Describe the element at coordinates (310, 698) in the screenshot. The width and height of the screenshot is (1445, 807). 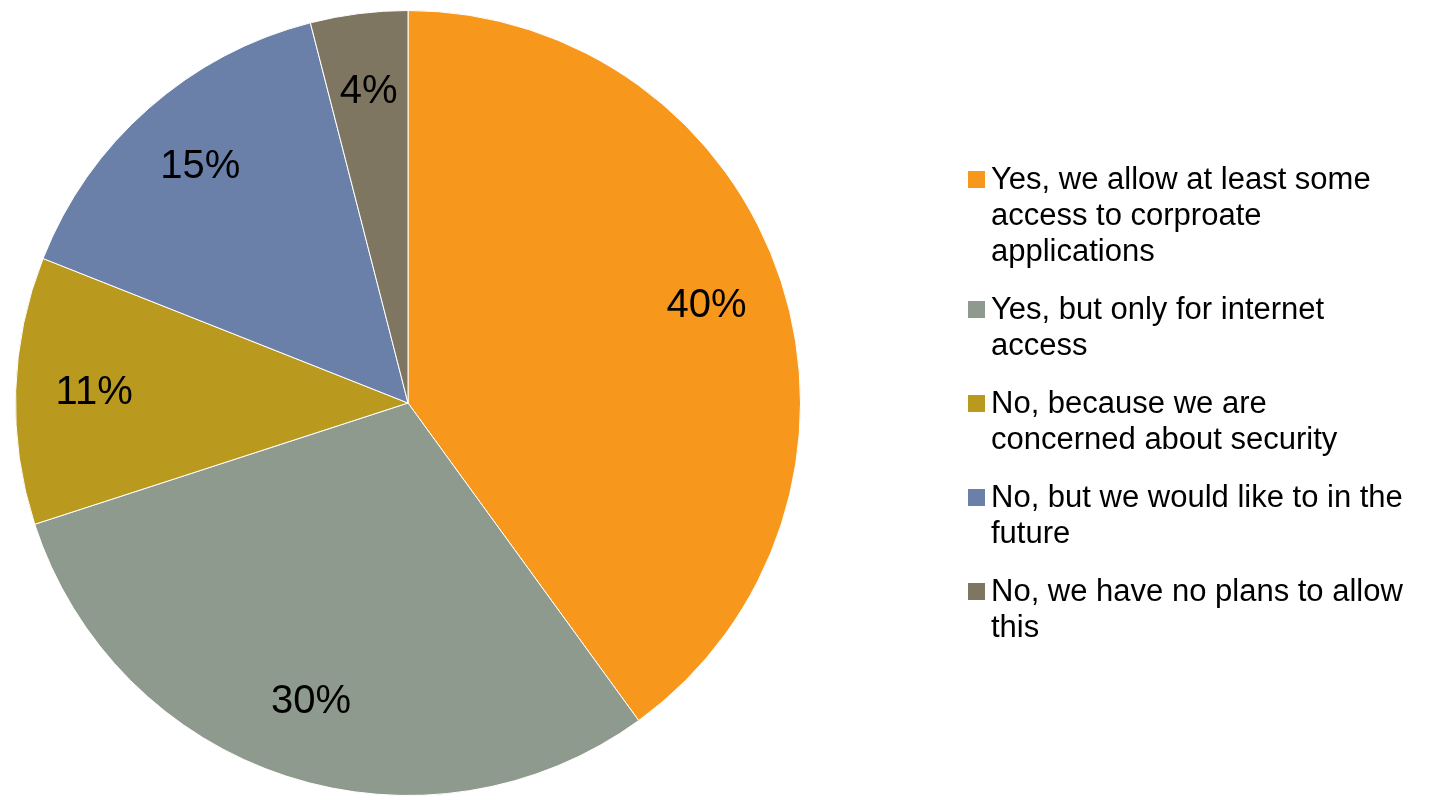
I see `data-label: 30%` at that location.